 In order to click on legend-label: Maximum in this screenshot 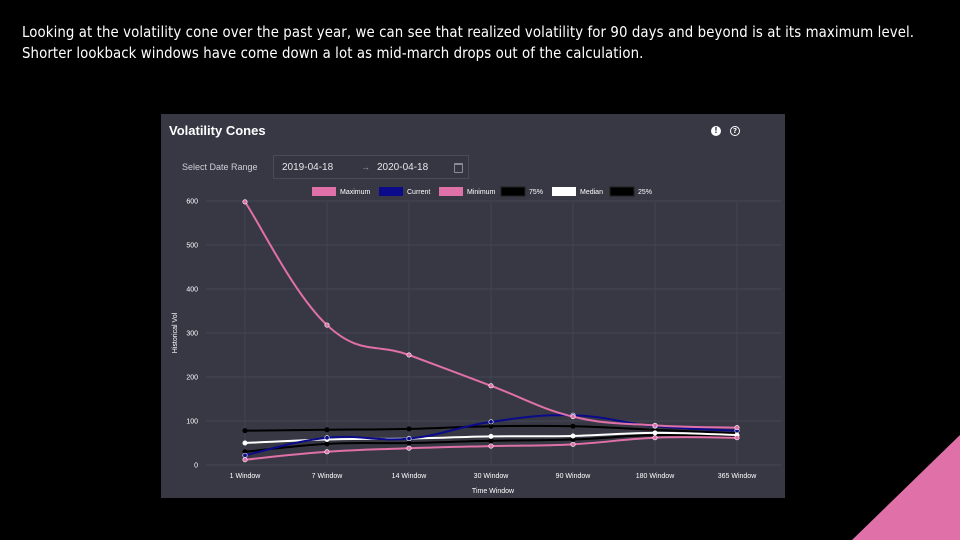, I will do `click(355, 192)`.